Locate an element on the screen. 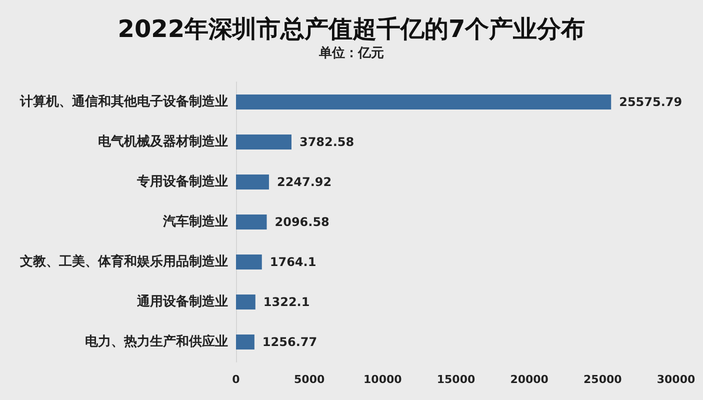 The image size is (703, 400). data-label: 3782.58 is located at coordinates (326, 142).